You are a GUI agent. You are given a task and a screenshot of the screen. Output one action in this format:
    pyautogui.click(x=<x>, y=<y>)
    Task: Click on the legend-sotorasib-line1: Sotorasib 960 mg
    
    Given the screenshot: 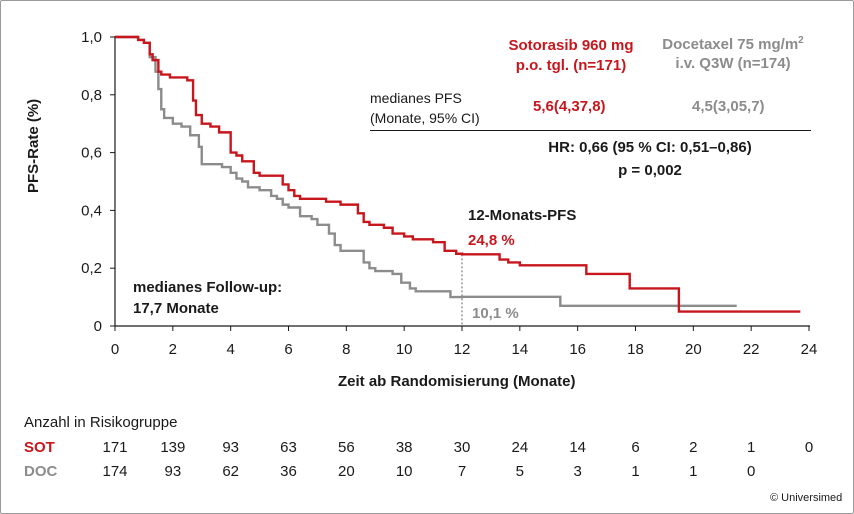 What is the action you would take?
    pyautogui.click(x=571, y=45)
    